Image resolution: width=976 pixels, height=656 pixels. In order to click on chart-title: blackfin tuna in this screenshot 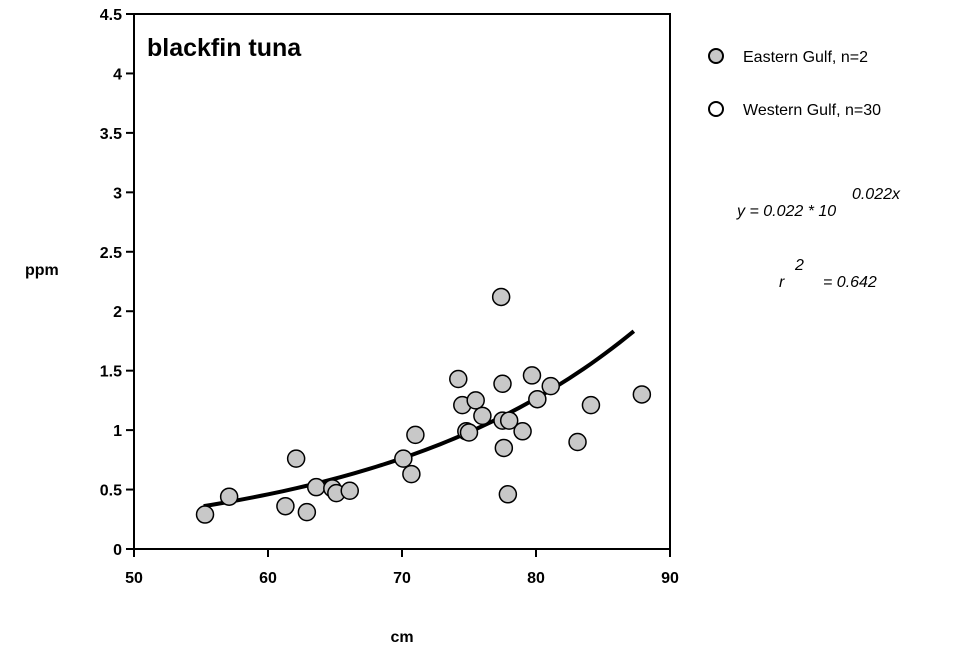, I will do `click(224, 48)`.